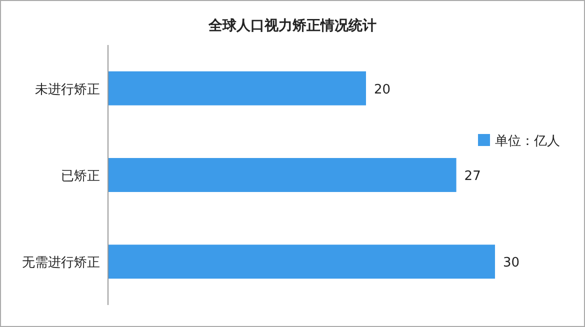 The image size is (585, 327). What do you see at coordinates (382, 90) in the screenshot?
I see `data-label: 20` at bounding box center [382, 90].